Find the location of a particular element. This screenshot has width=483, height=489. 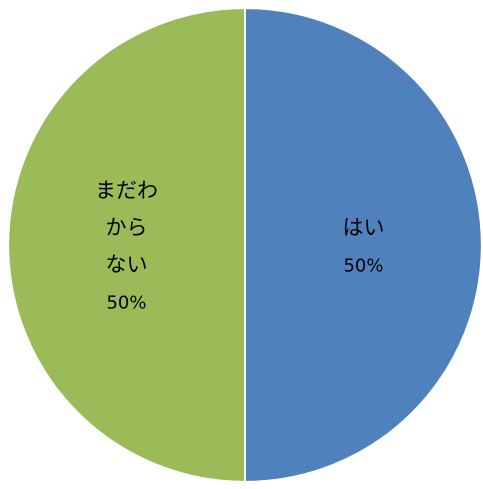

slice-label-hai: はい 50% is located at coordinates (364, 246).